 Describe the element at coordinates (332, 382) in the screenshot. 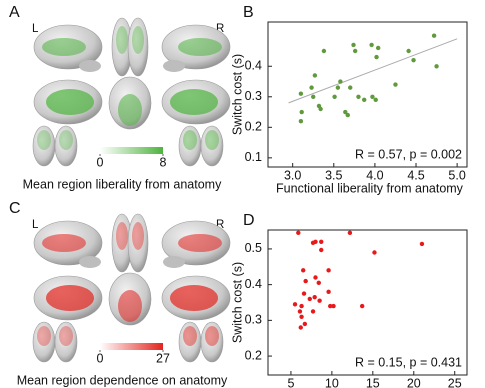

I see `x-tick-label: 10` at that location.